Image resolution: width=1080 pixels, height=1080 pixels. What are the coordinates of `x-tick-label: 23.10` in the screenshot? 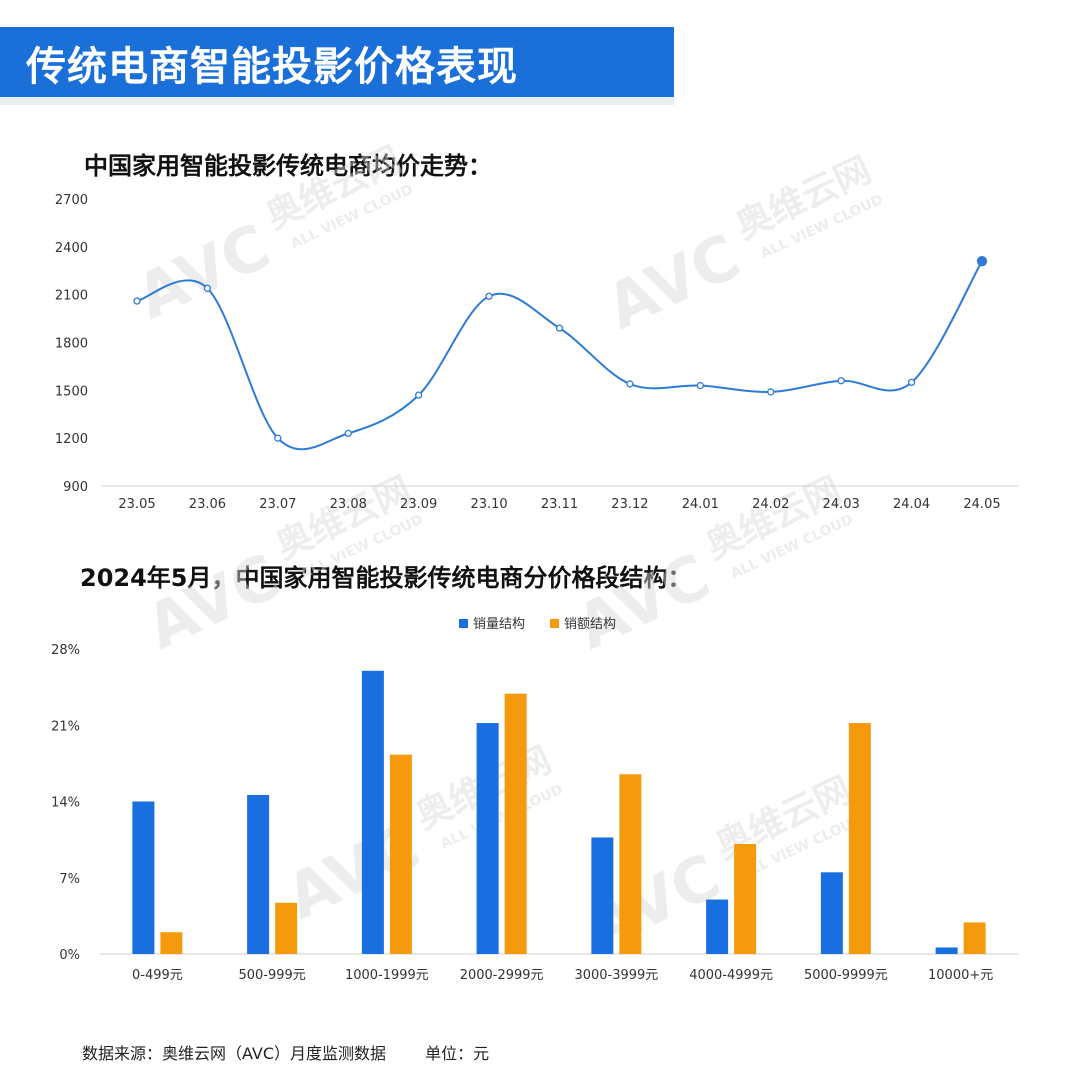 It's located at (488, 504).